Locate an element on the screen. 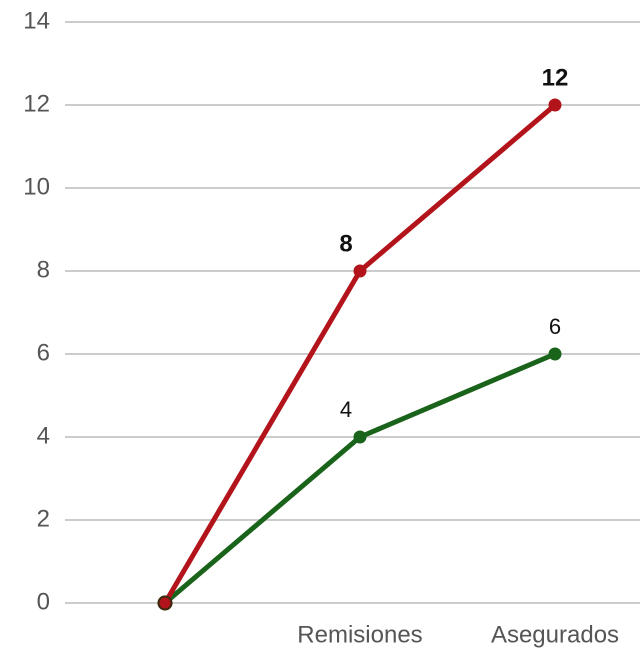 The height and width of the screenshot is (653, 640). data-label: 12 is located at coordinates (555, 77).